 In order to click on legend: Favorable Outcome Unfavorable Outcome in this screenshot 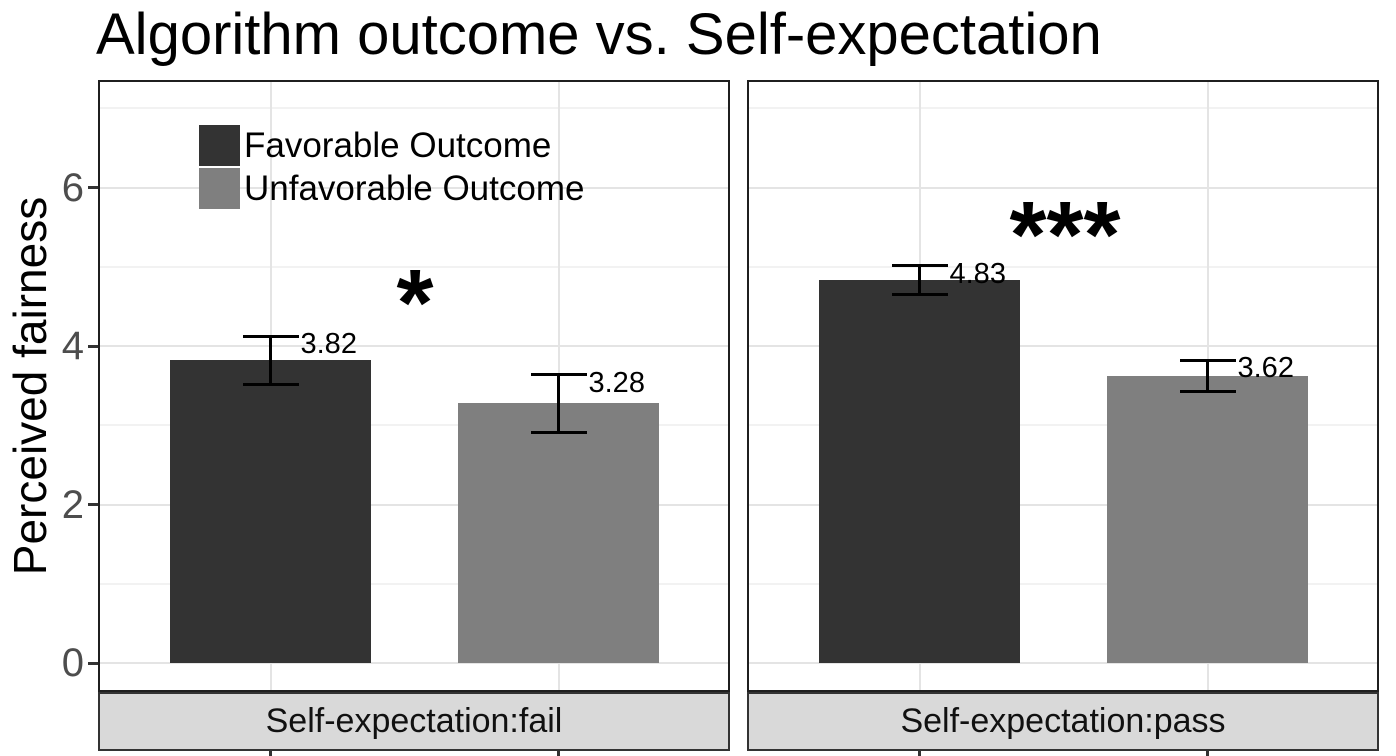, I will do `click(391, 167)`.